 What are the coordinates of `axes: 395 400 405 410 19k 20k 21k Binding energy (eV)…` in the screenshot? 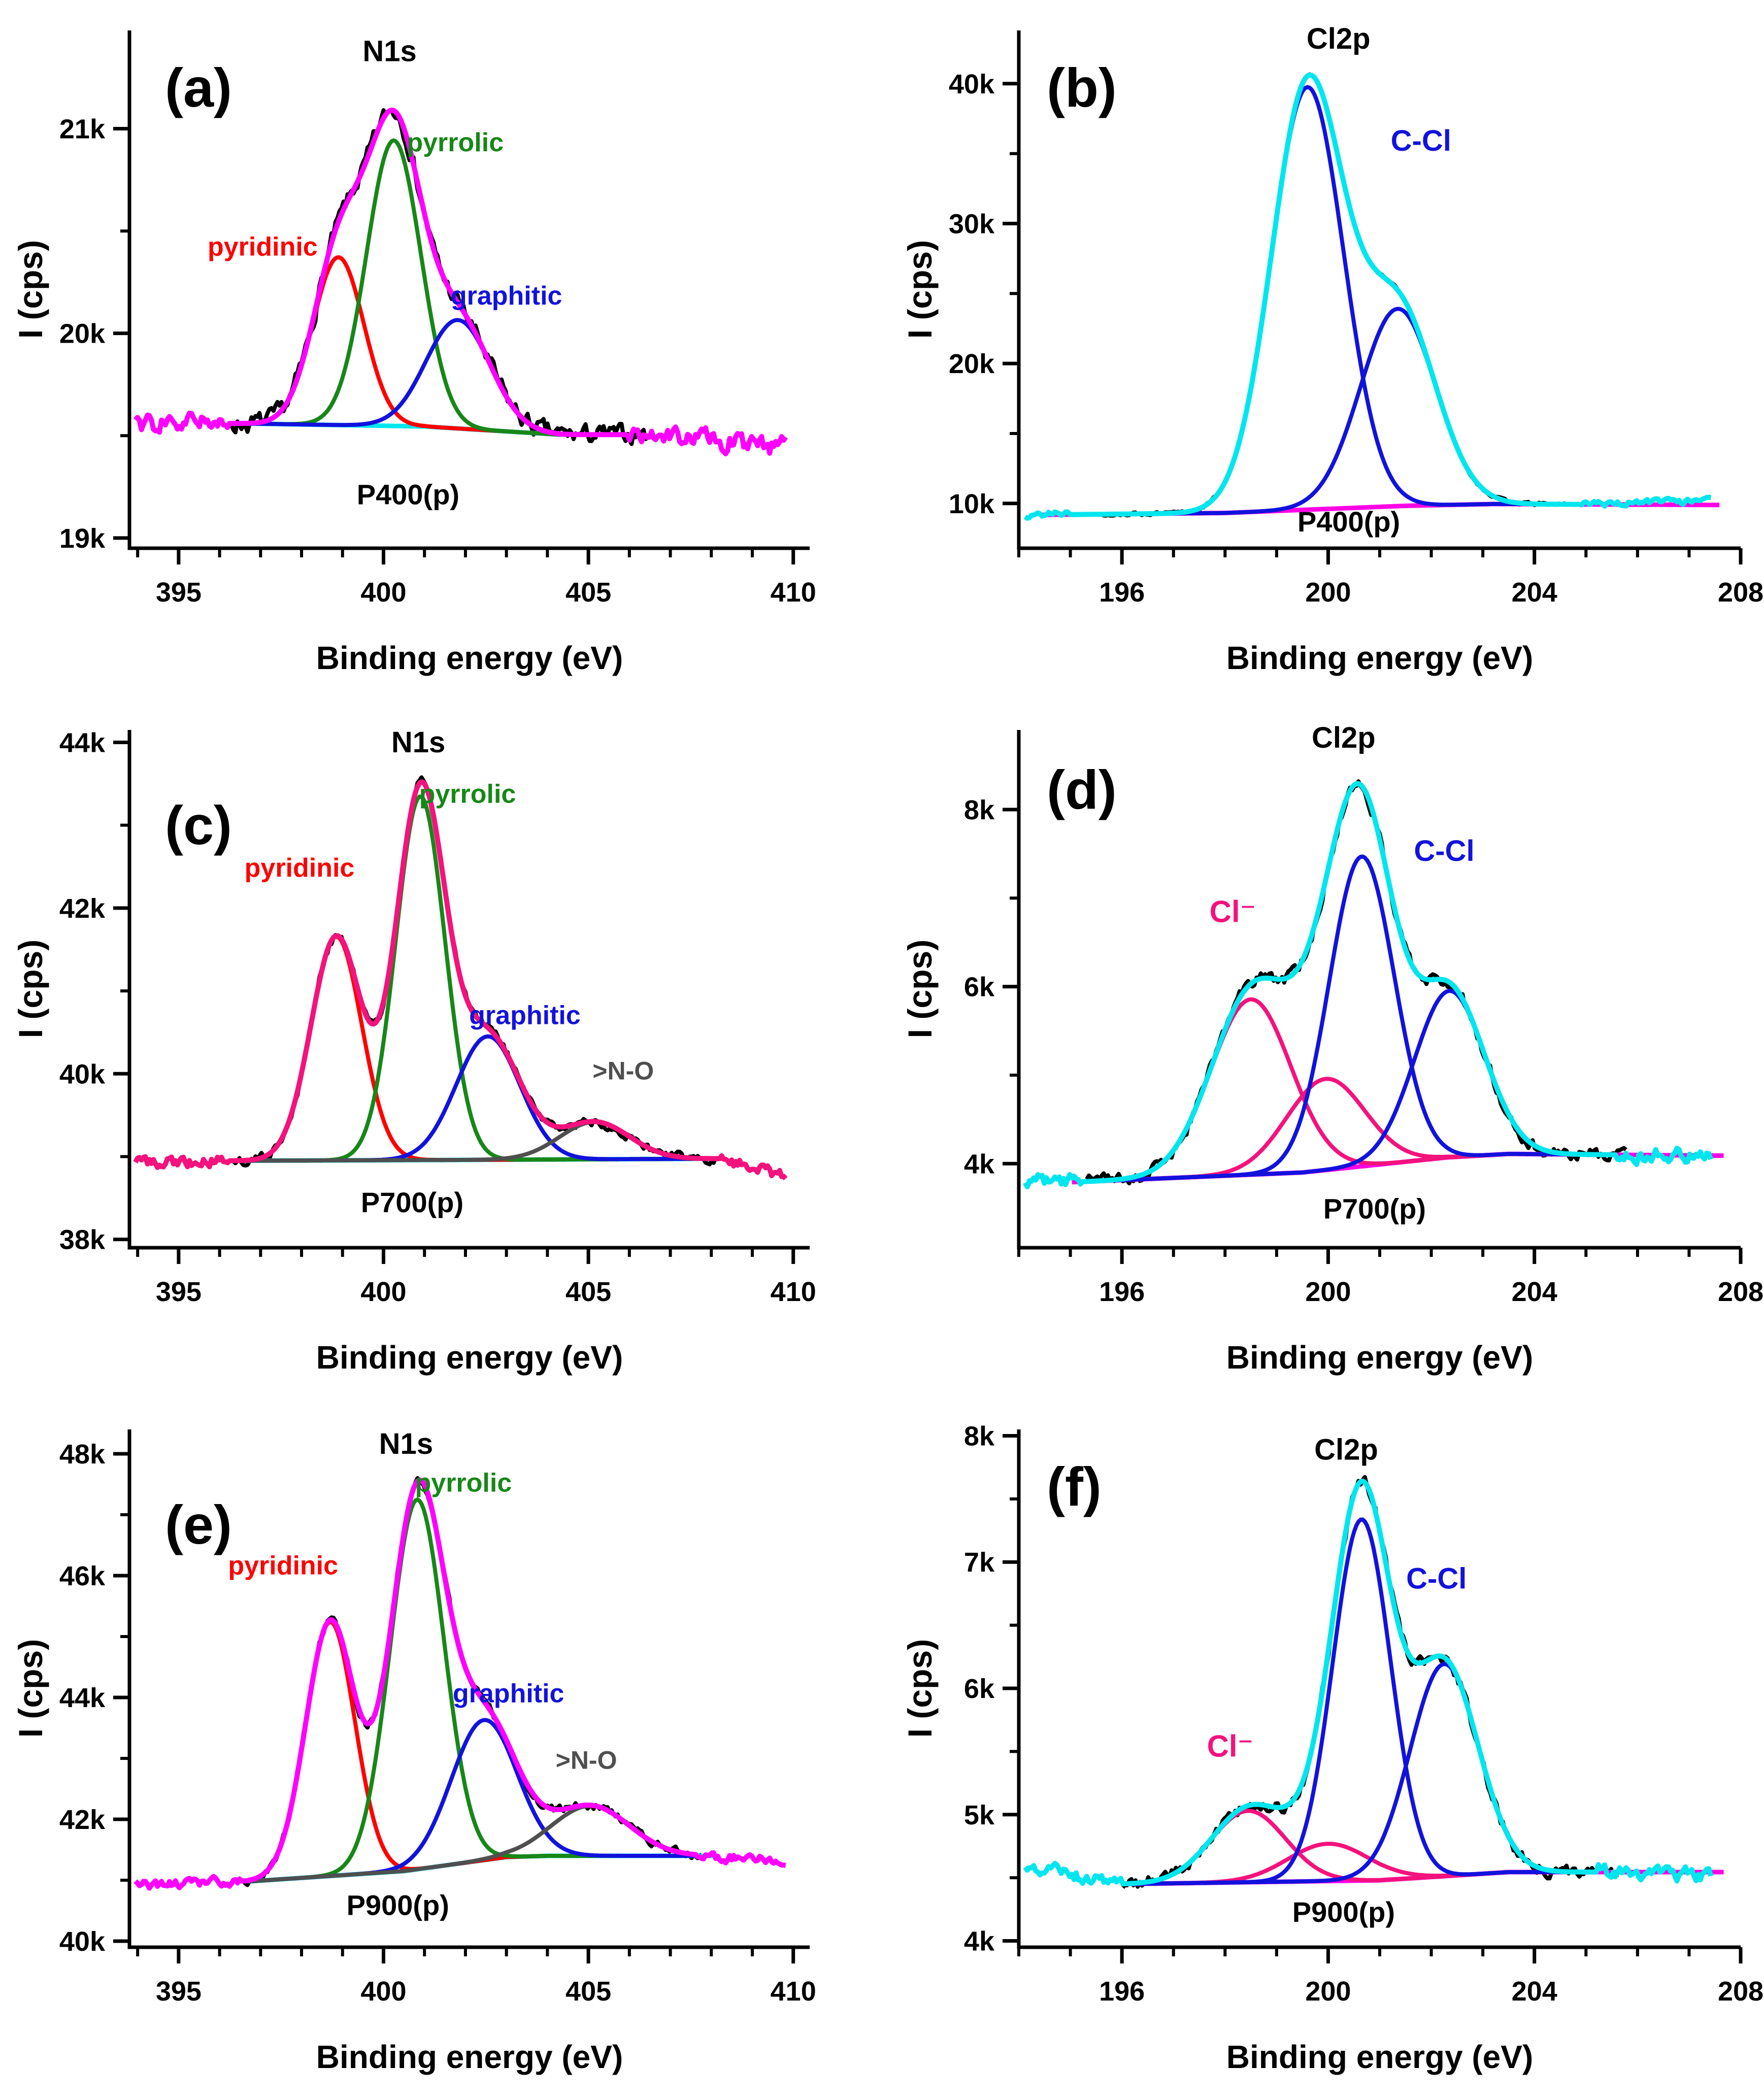 It's located at (414, 353).